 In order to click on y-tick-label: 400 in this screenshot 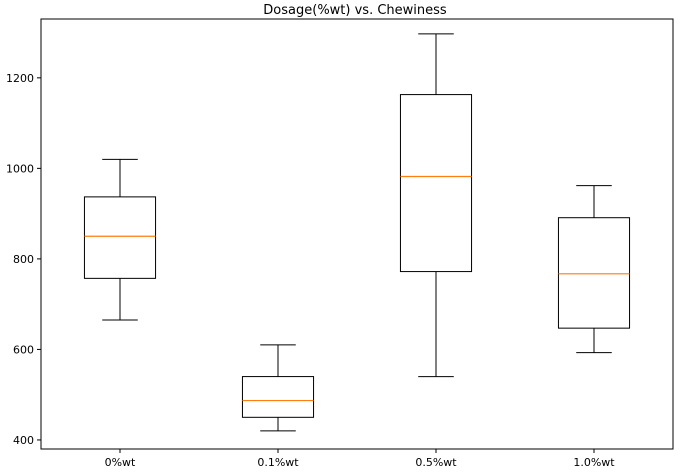, I will do `click(23, 440)`.